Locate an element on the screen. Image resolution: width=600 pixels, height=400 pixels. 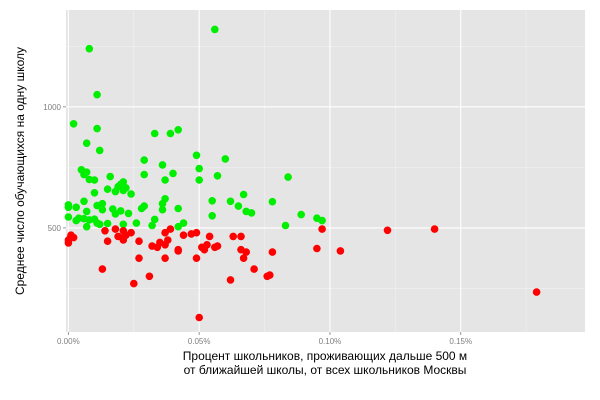
y-axis-title: Среднее число обучающихся на одну школу is located at coordinates (20, 171).